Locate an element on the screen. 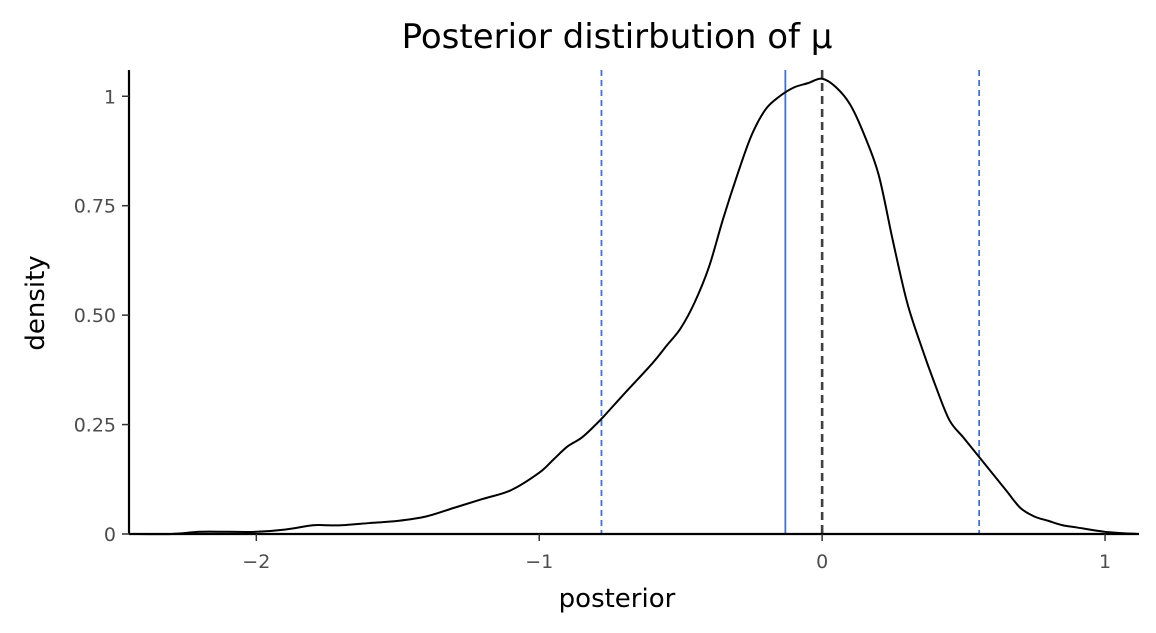 The image size is (1156, 633). y-axis-ticks: 0 0.25 0.50 0.75 1 is located at coordinates (101, 316).